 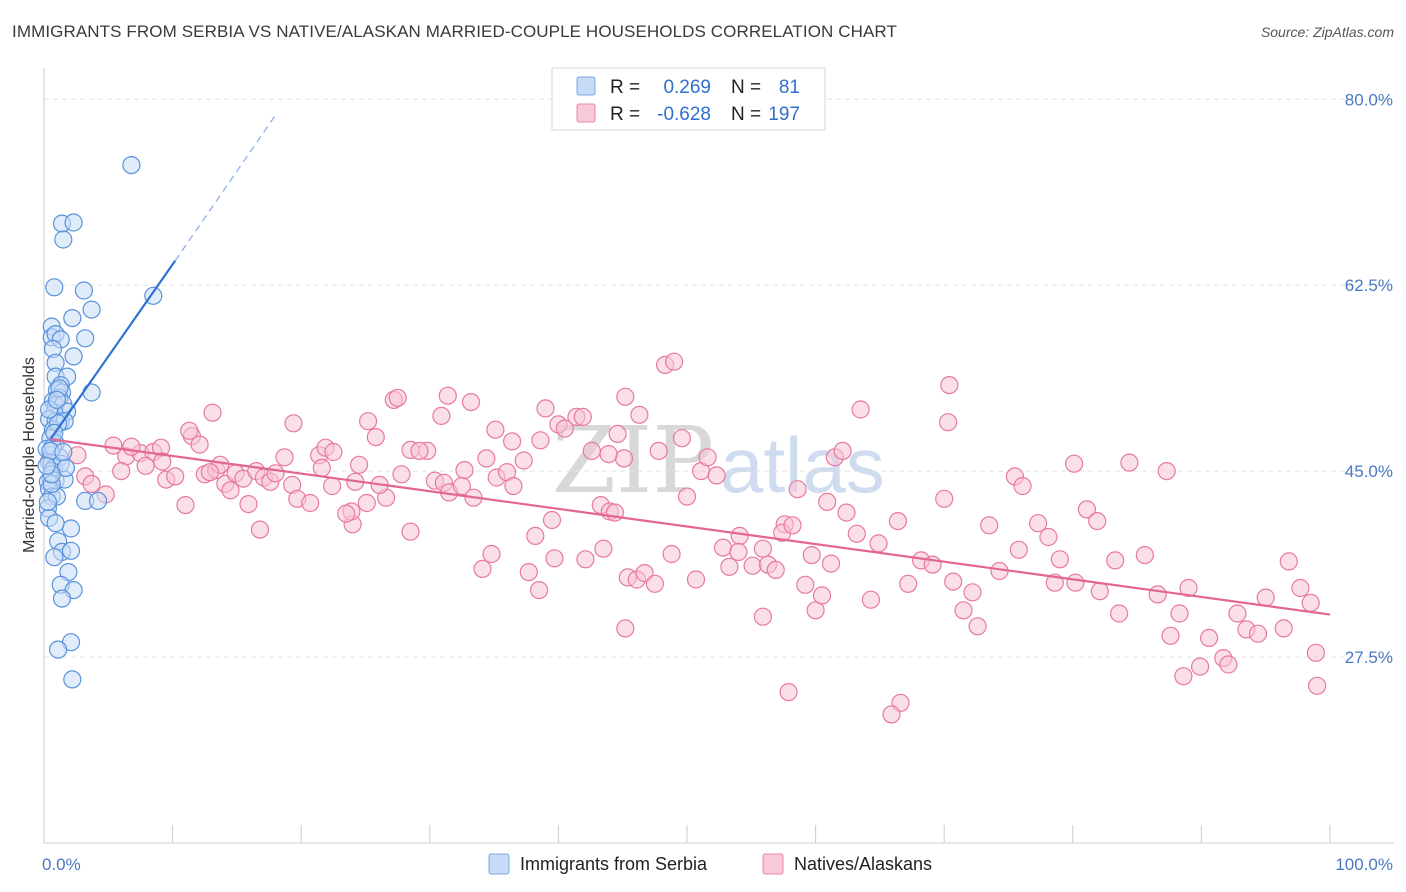 What do you see at coordinates (1369, 285) in the screenshot?
I see `y-tick-label: 62.5%` at bounding box center [1369, 285].